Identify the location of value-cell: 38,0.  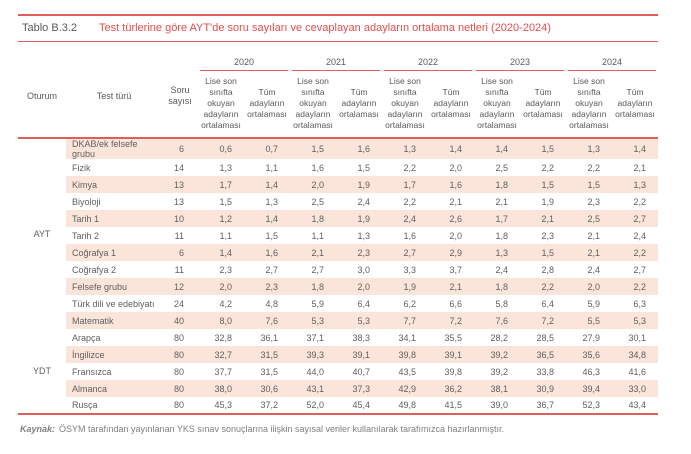
(221, 388).